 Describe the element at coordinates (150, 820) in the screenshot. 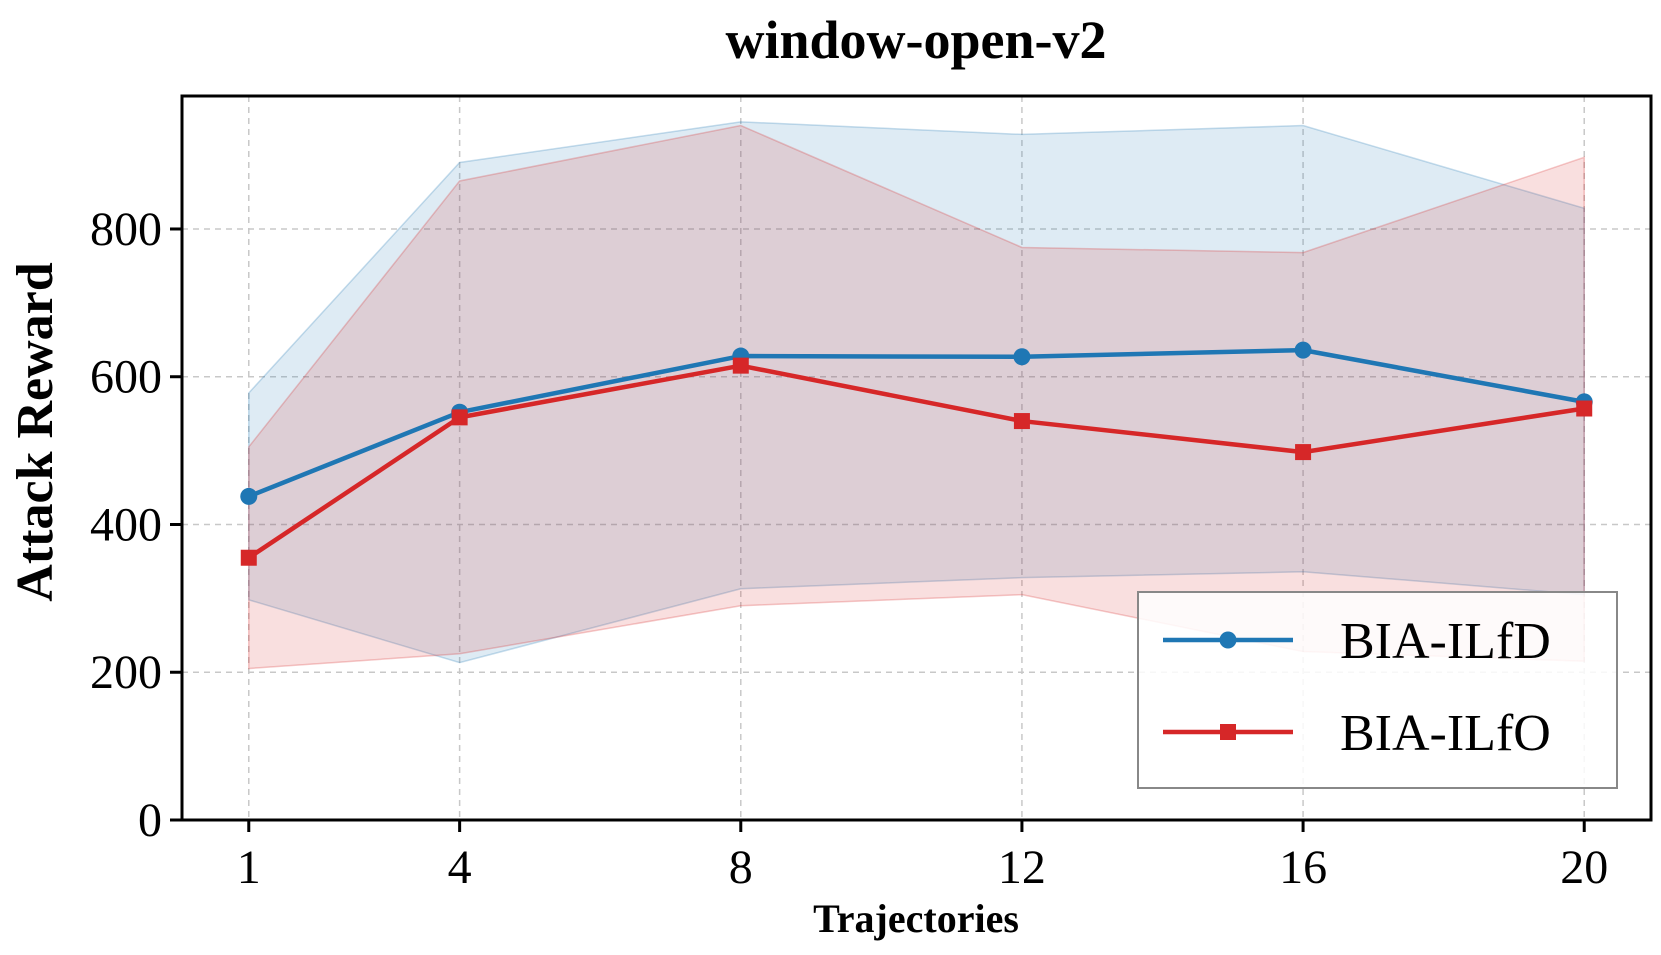

I see `y-tick-label: 0` at that location.